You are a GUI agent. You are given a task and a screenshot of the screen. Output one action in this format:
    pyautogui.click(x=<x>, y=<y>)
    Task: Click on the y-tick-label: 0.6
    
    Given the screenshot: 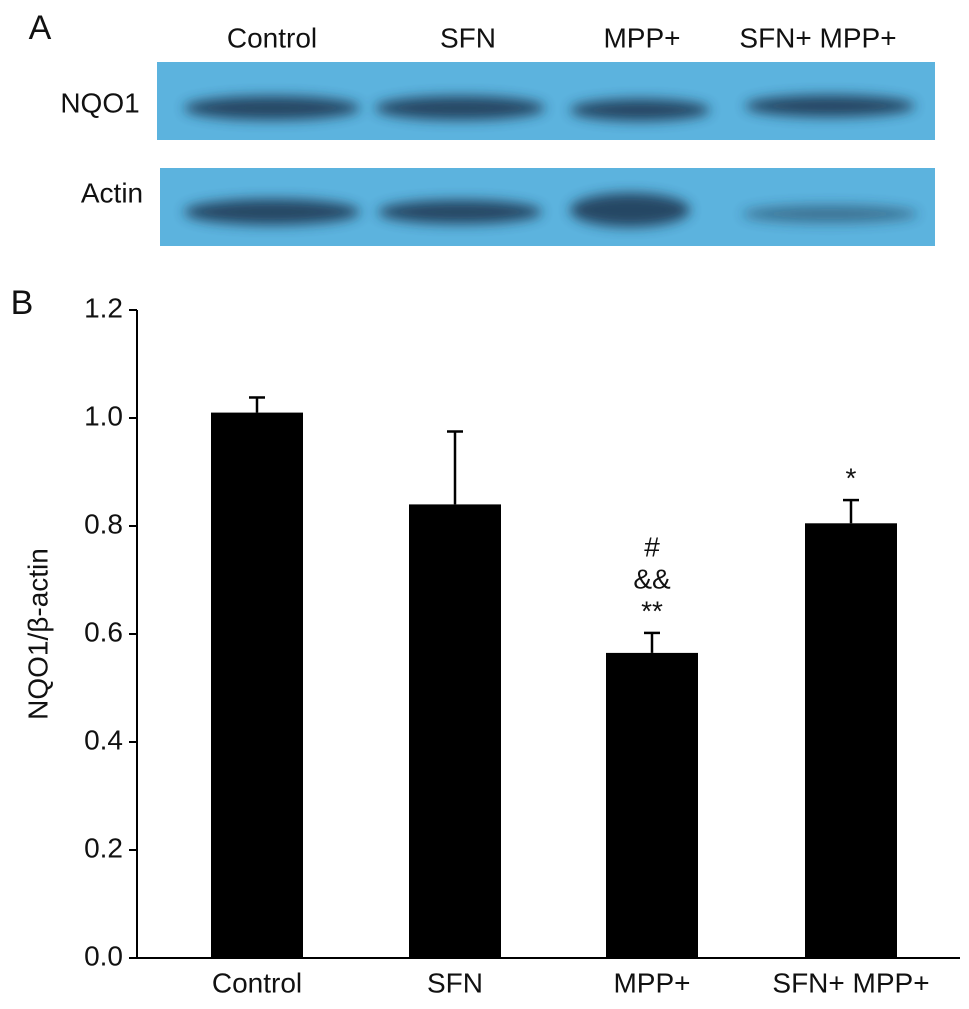 What is the action you would take?
    pyautogui.click(x=103, y=631)
    